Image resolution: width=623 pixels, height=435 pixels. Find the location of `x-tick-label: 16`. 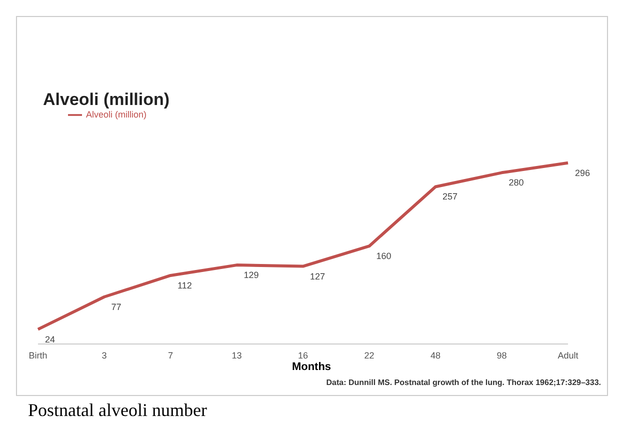

x-tick-label: 16 is located at coordinates (303, 355).